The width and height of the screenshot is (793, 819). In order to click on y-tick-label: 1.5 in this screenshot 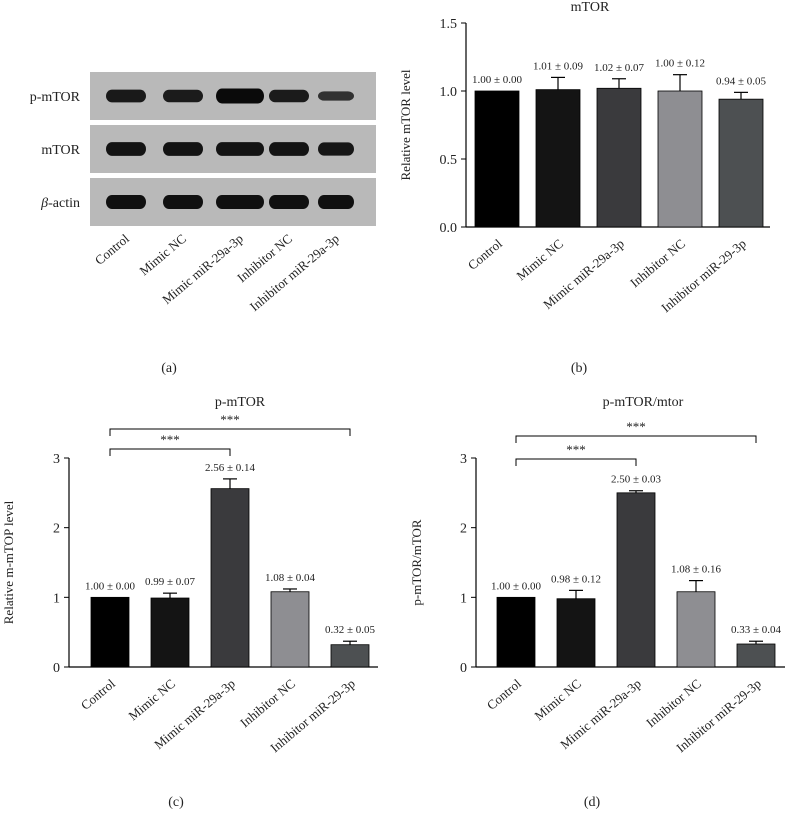, I will do `click(449, 24)`.